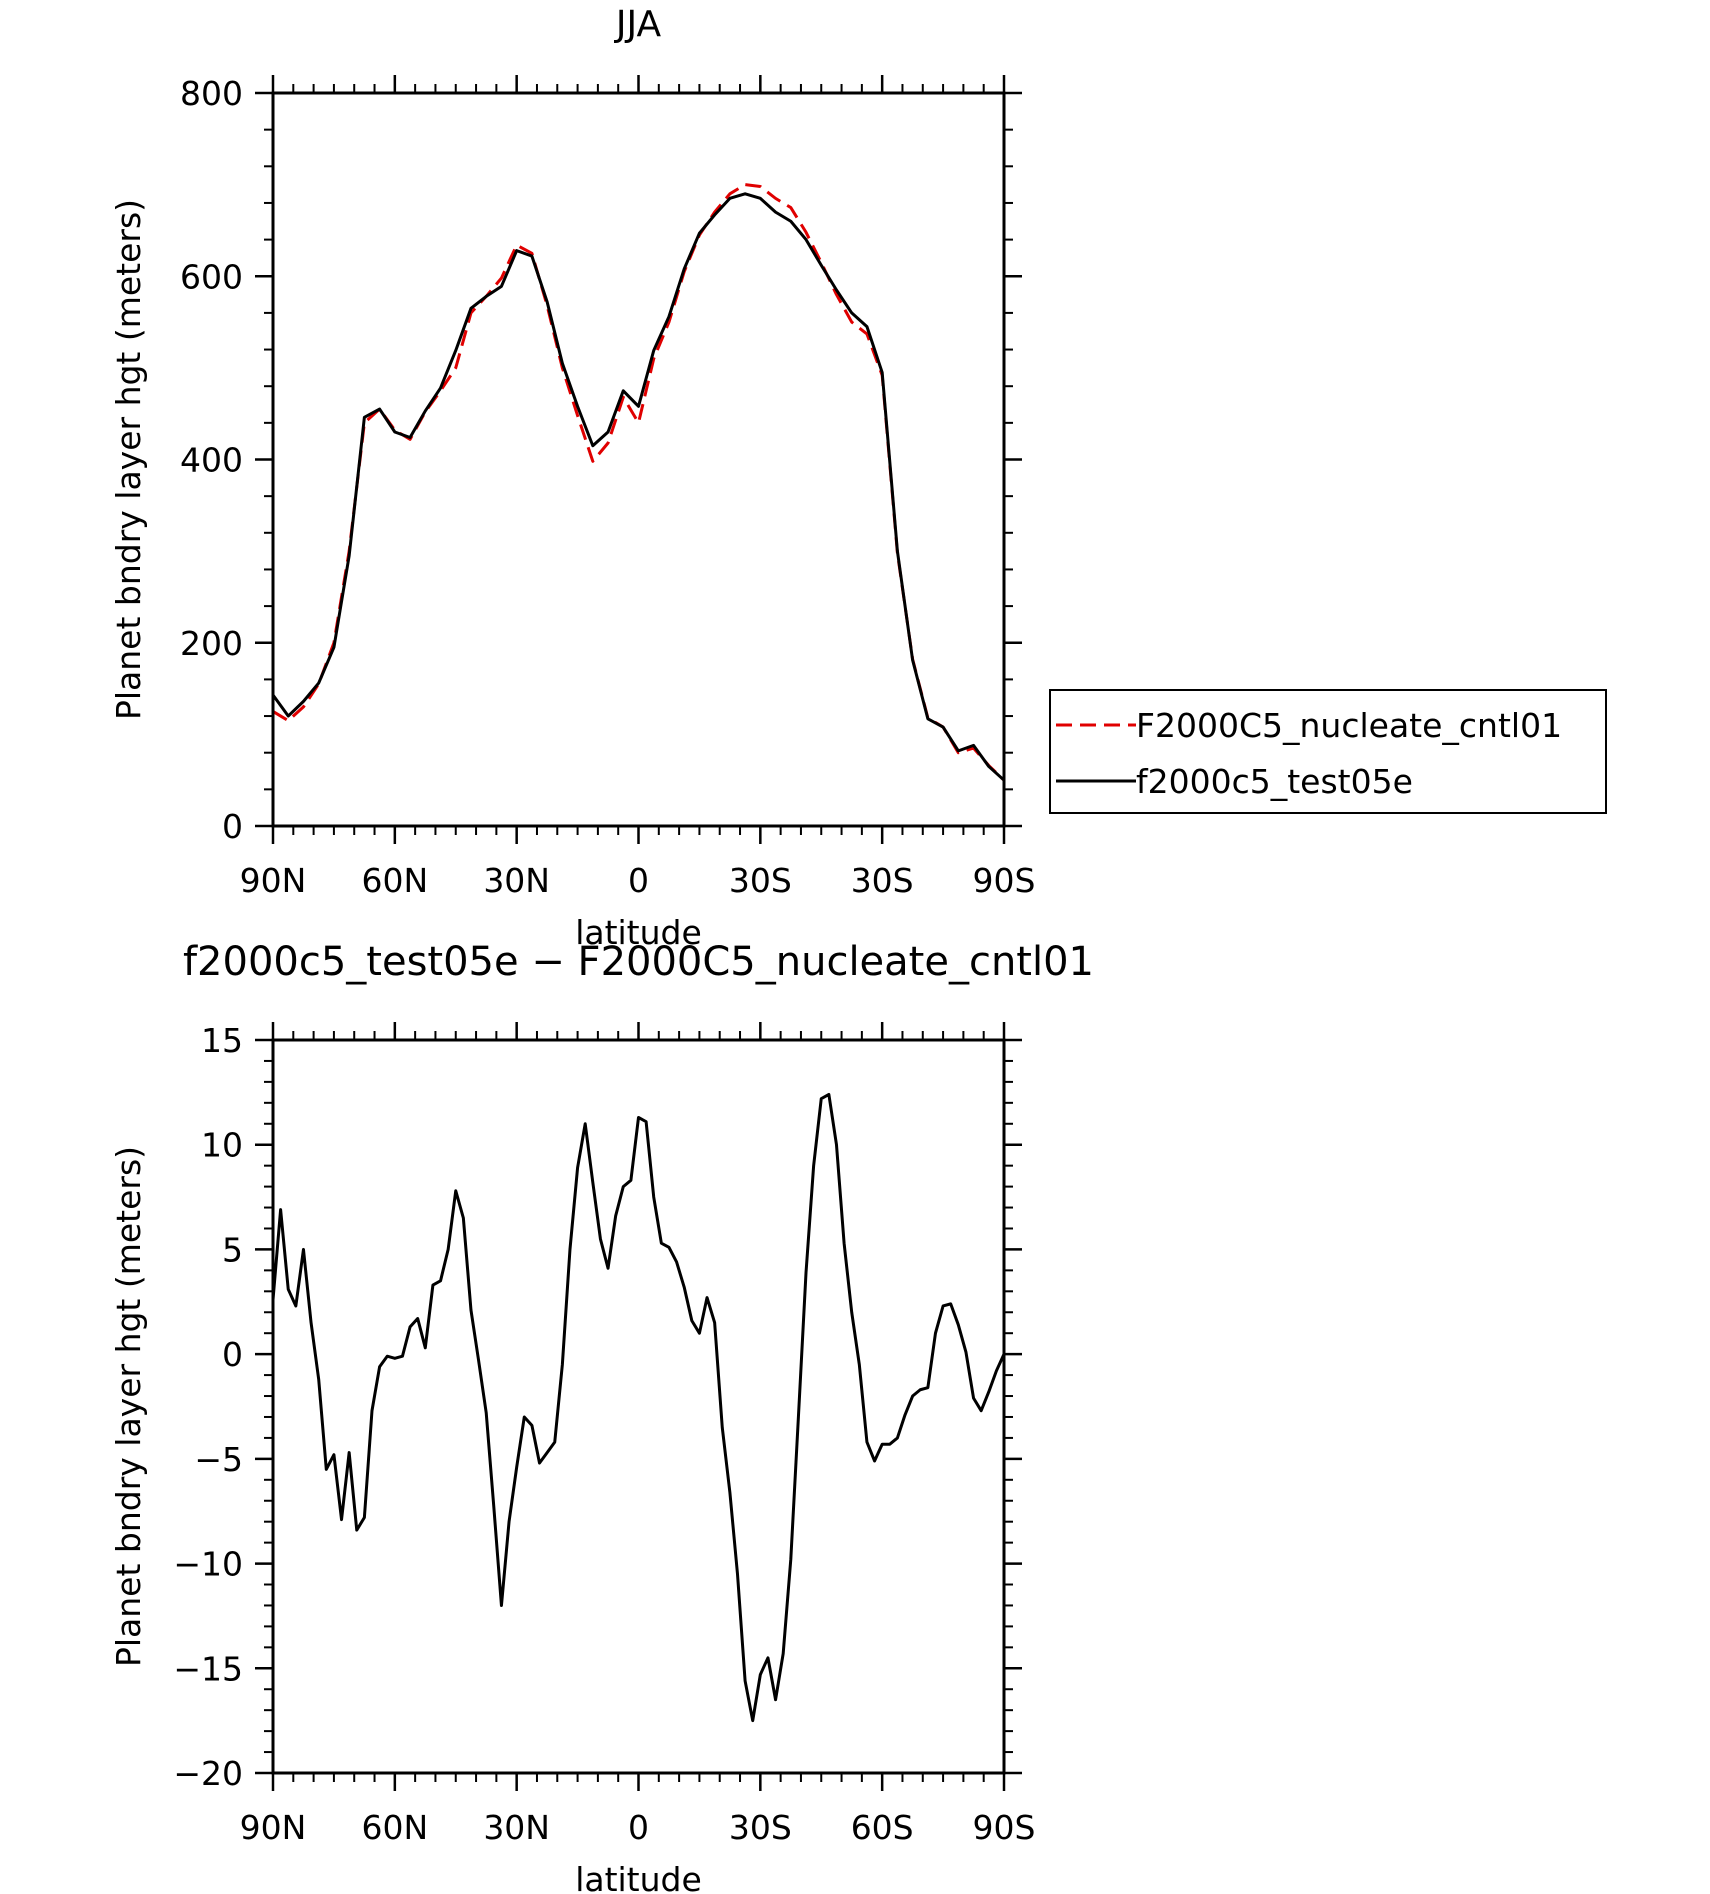 The width and height of the screenshot is (1710, 1894). What do you see at coordinates (222, 1145) in the screenshot?
I see `y-tick-label: 10` at bounding box center [222, 1145].